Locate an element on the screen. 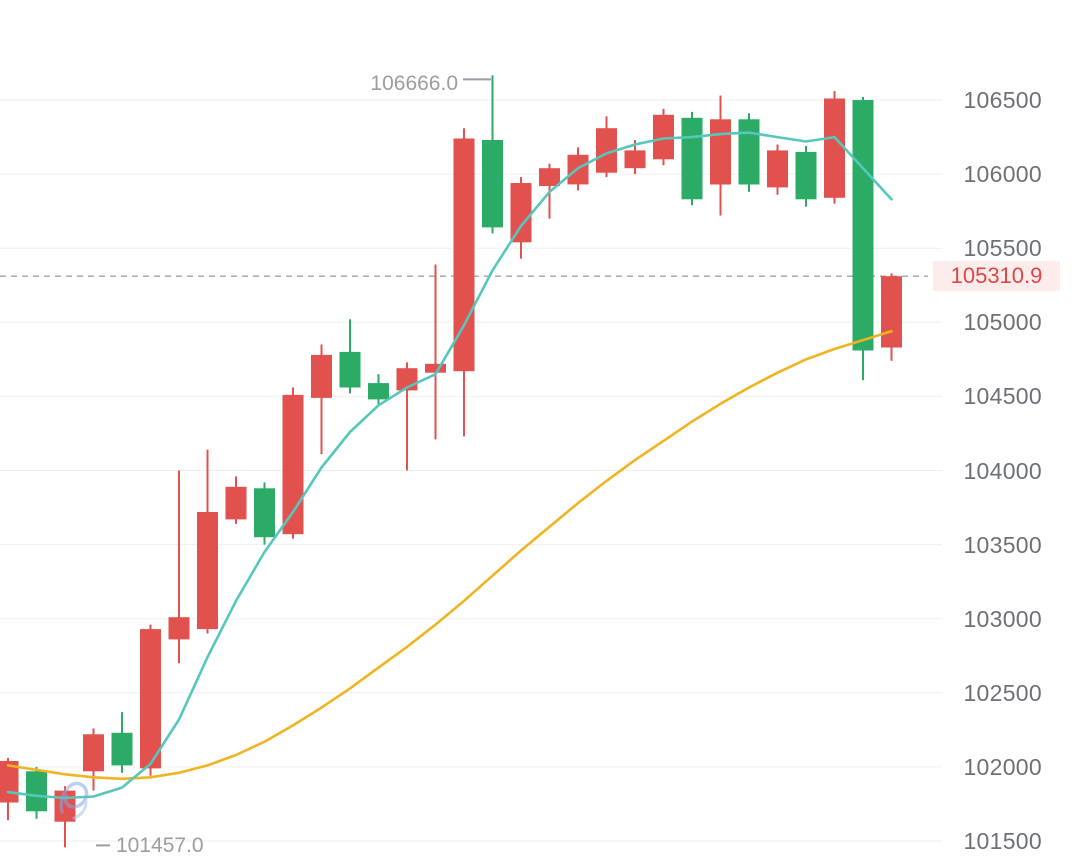 The width and height of the screenshot is (1080, 866). y-axis-tick-label: 103000 is located at coordinates (1002, 618).